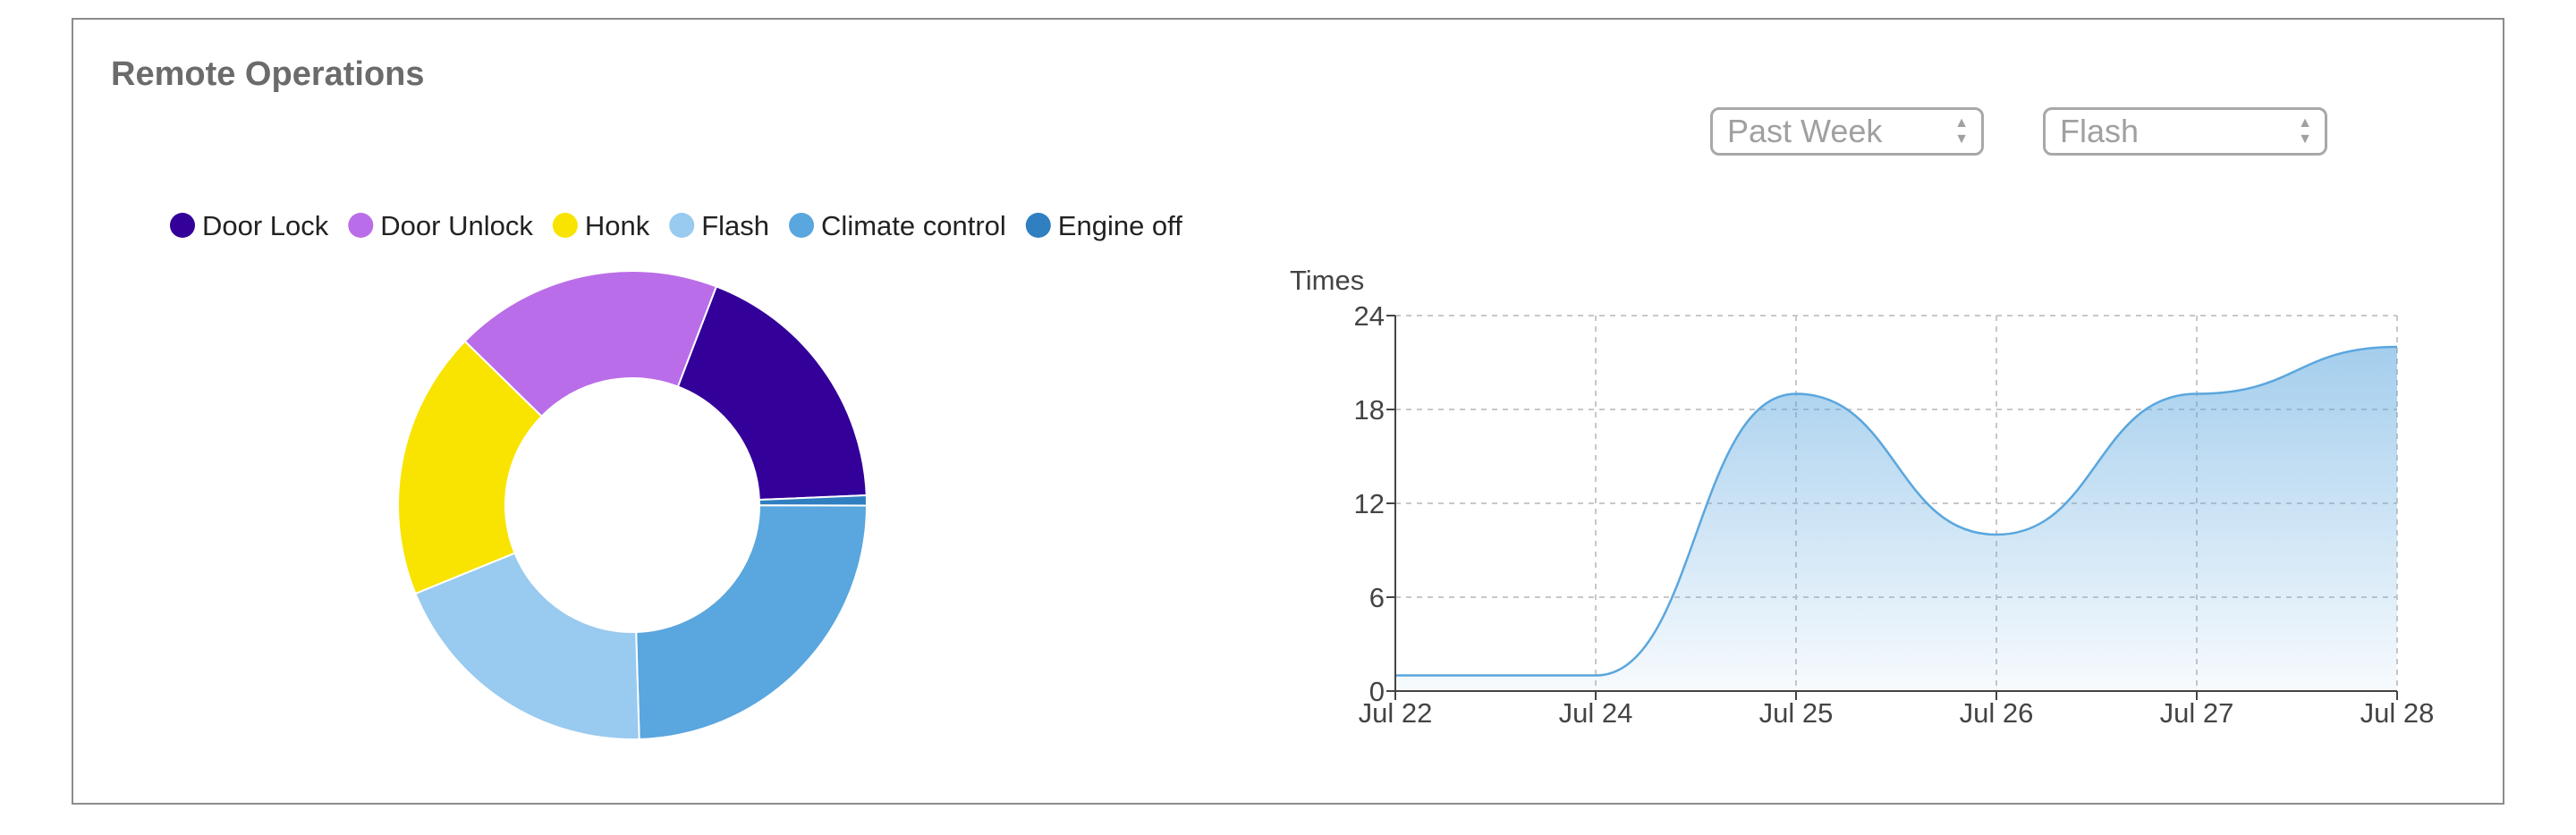 This screenshot has width=2576, height=835. Describe the element at coordinates (527, 646) in the screenshot. I see `donut-slice-flash` at that location.